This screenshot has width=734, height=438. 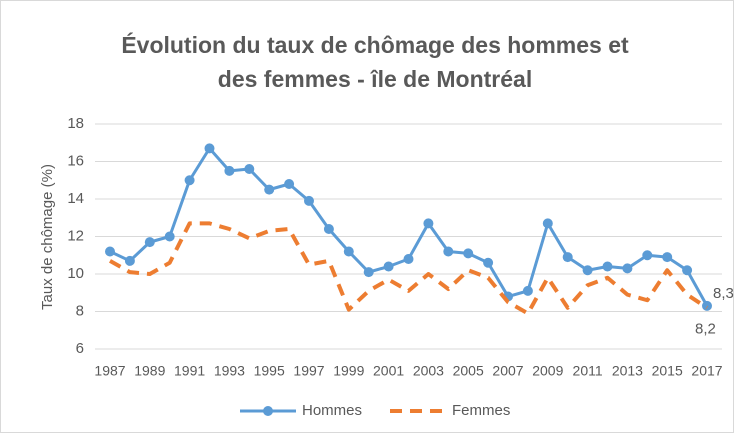 I want to click on y-tick-label: 18, so click(x=75, y=123).